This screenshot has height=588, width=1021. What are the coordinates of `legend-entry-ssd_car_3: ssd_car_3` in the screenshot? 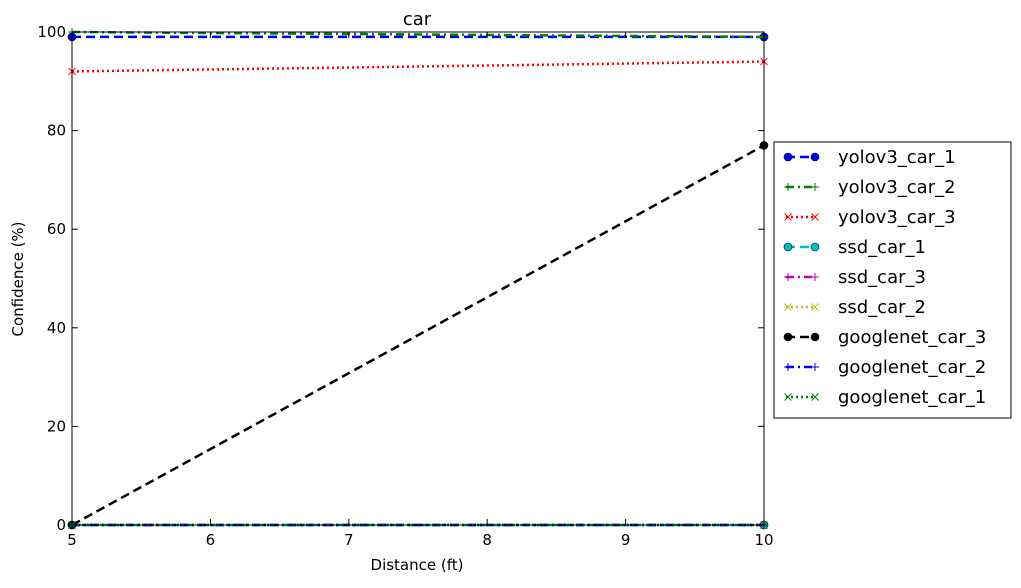 It's located at (855, 277).